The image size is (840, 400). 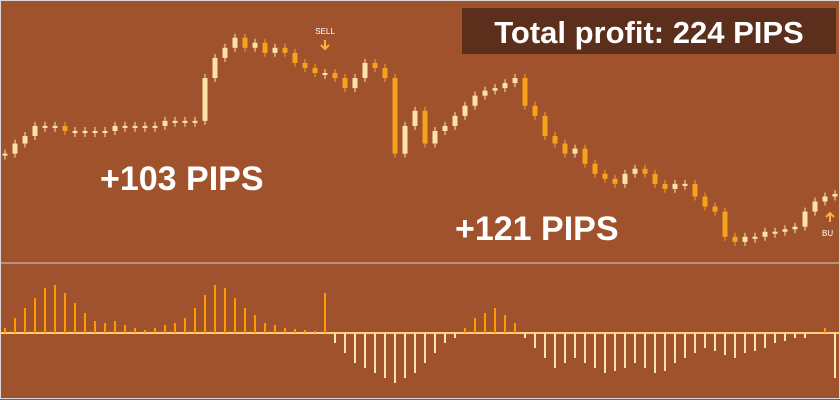 I want to click on buy-label: BU, so click(x=827, y=233).